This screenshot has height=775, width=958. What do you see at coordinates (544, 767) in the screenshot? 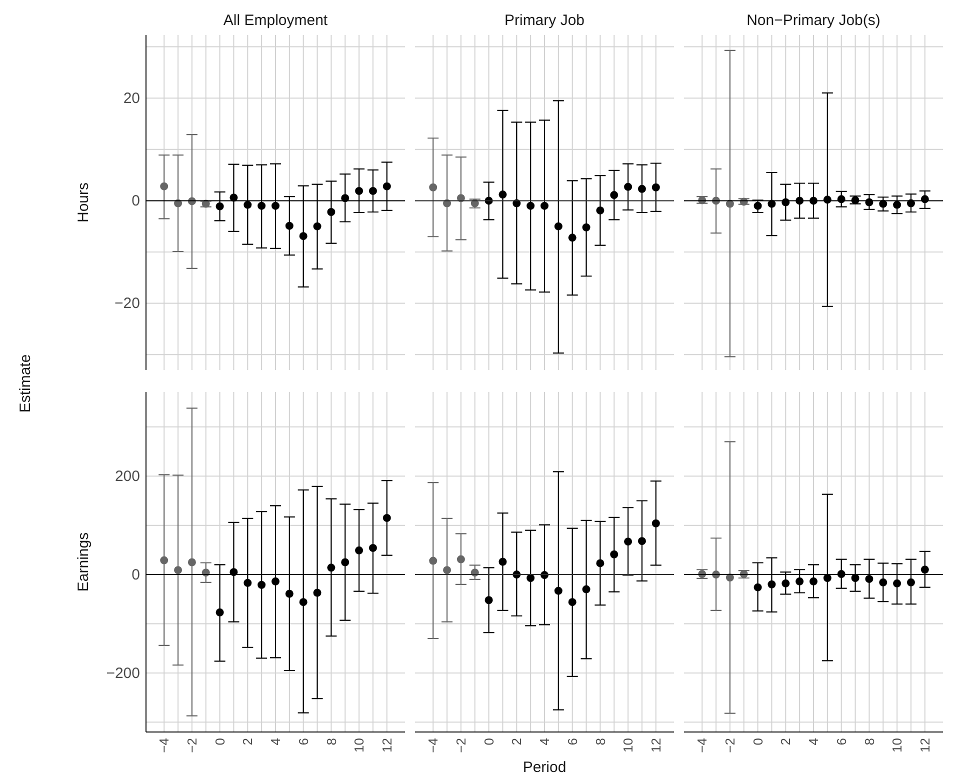
I see `x-axis-title: Period` at bounding box center [544, 767].